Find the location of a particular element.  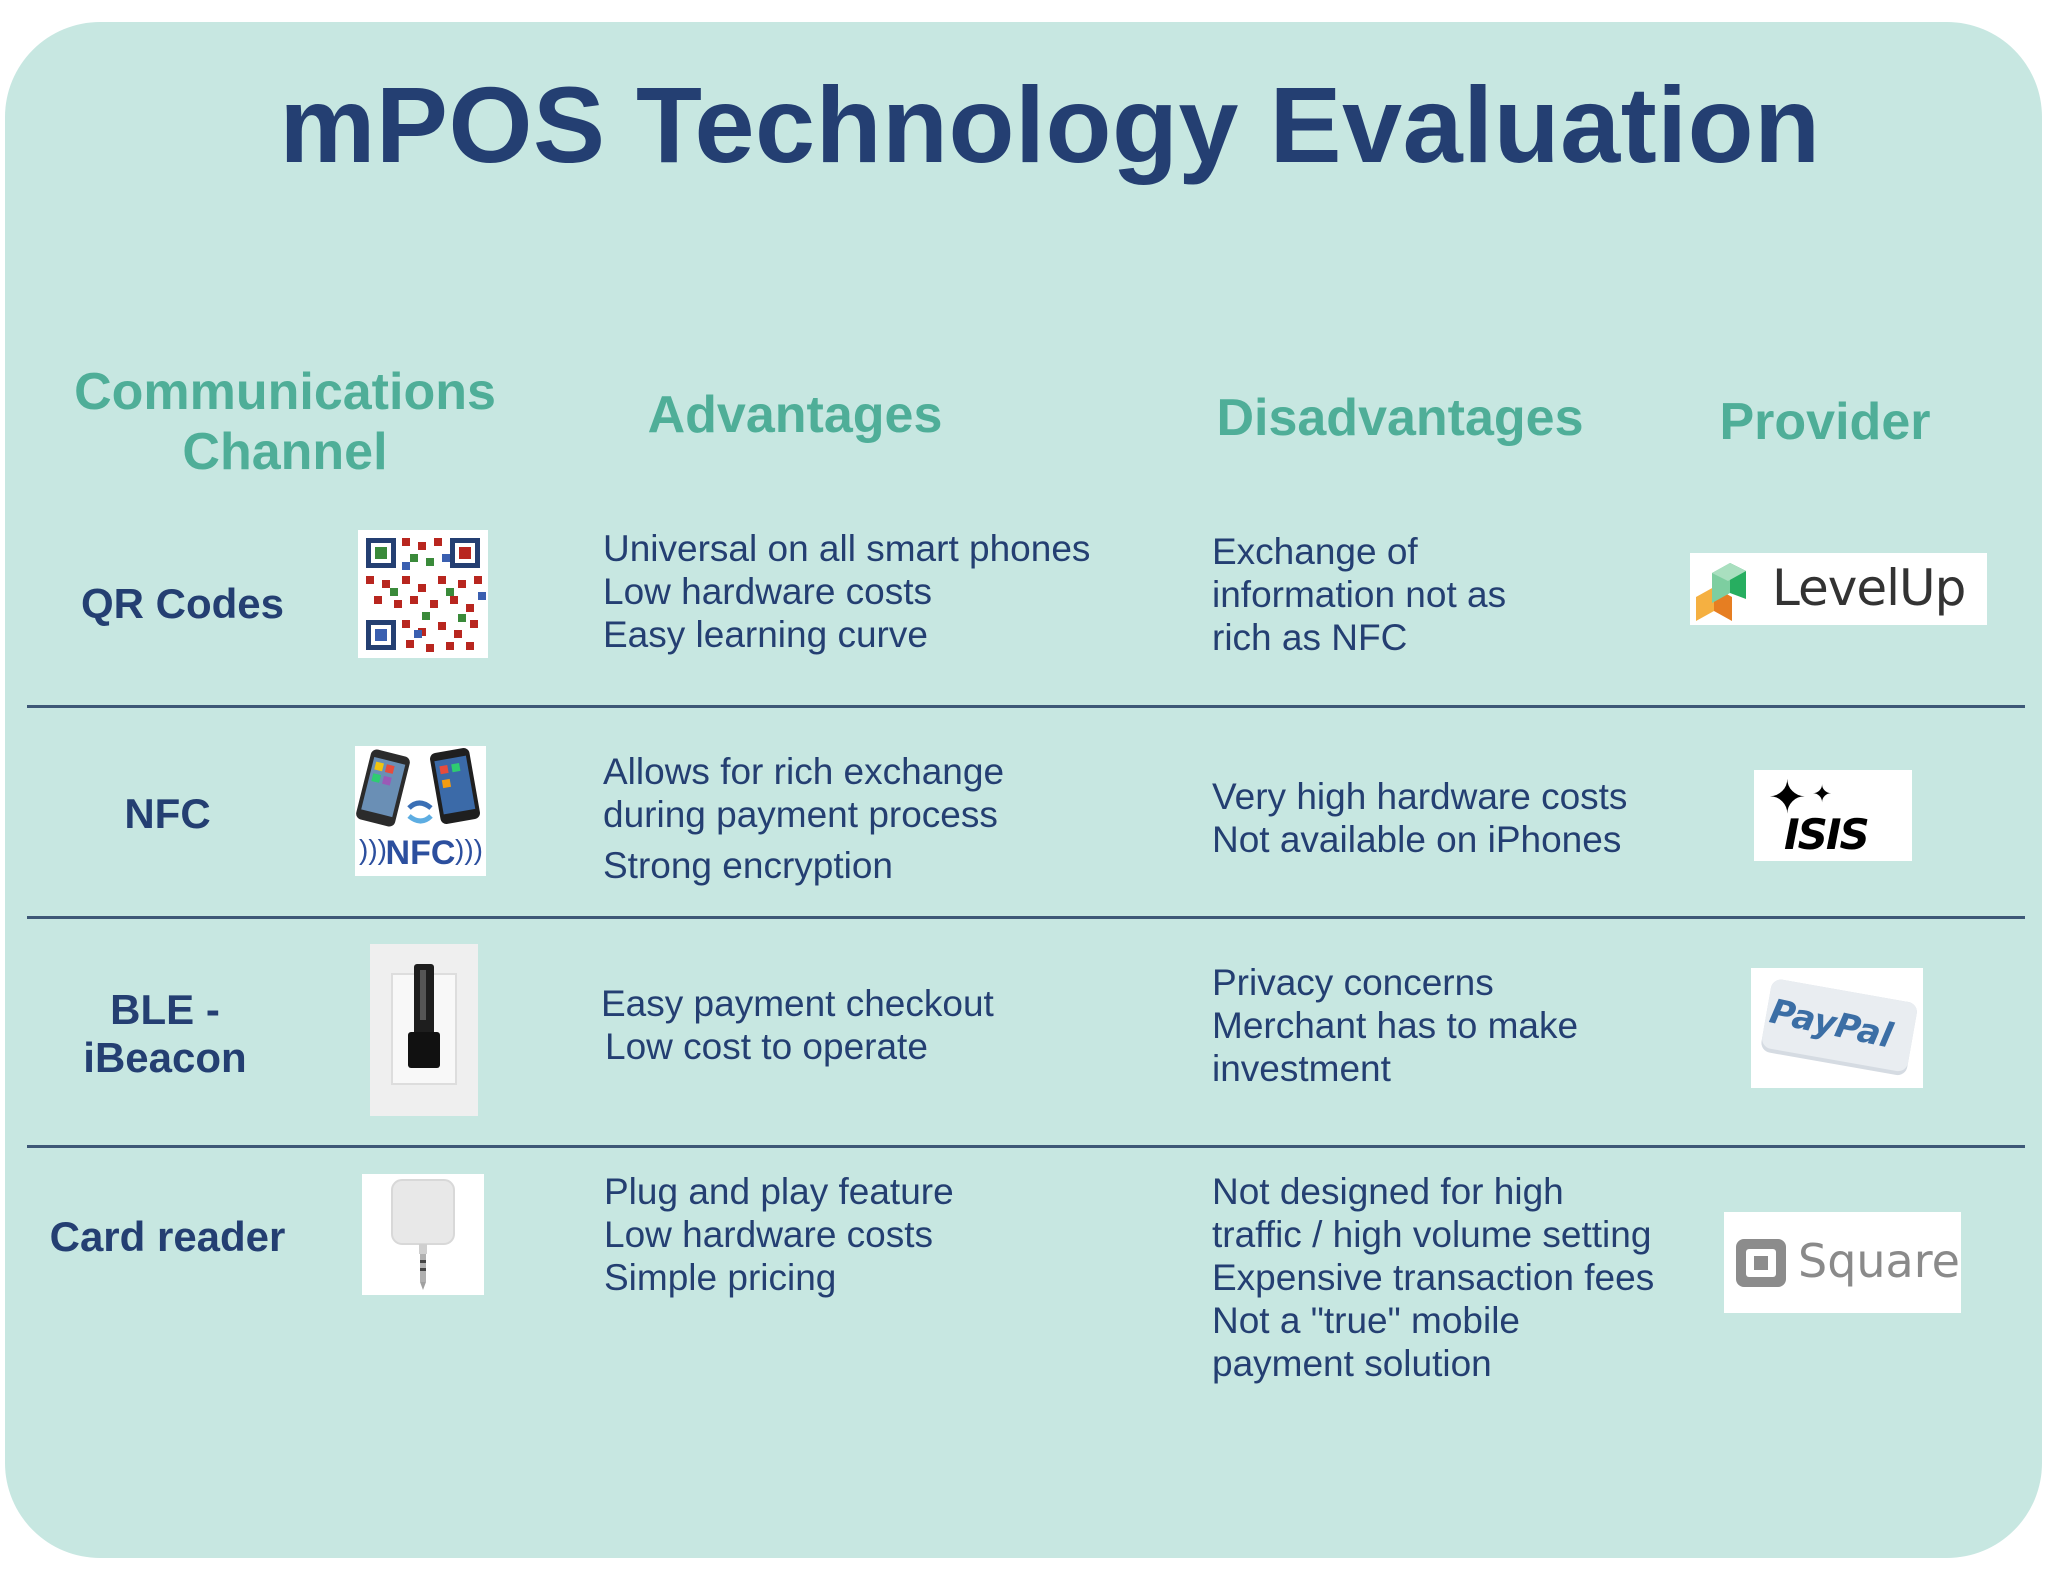

disadvantage-line: Privacy concerns is located at coordinates (1353, 982).